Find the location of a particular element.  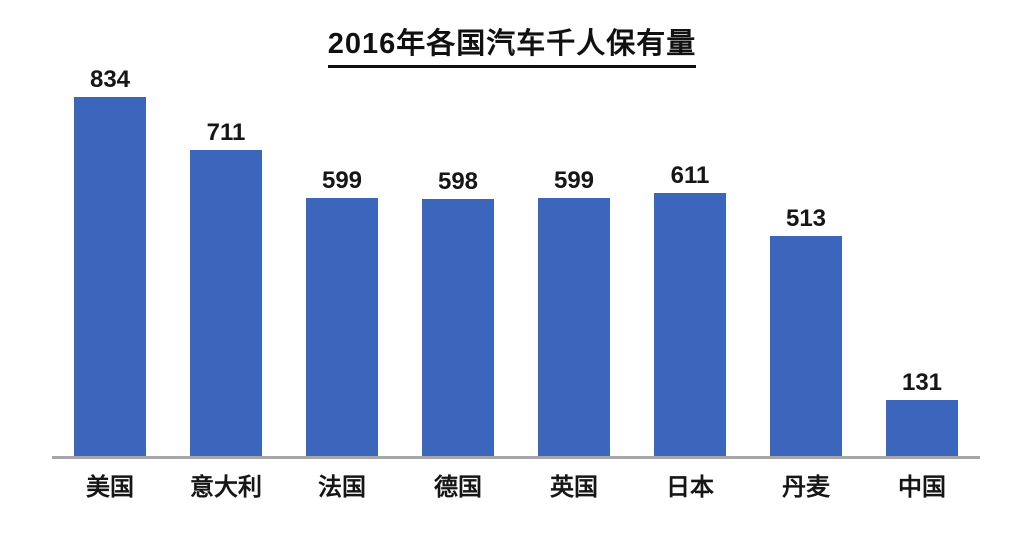

bar-group-4: 599 is located at coordinates (574, 313).